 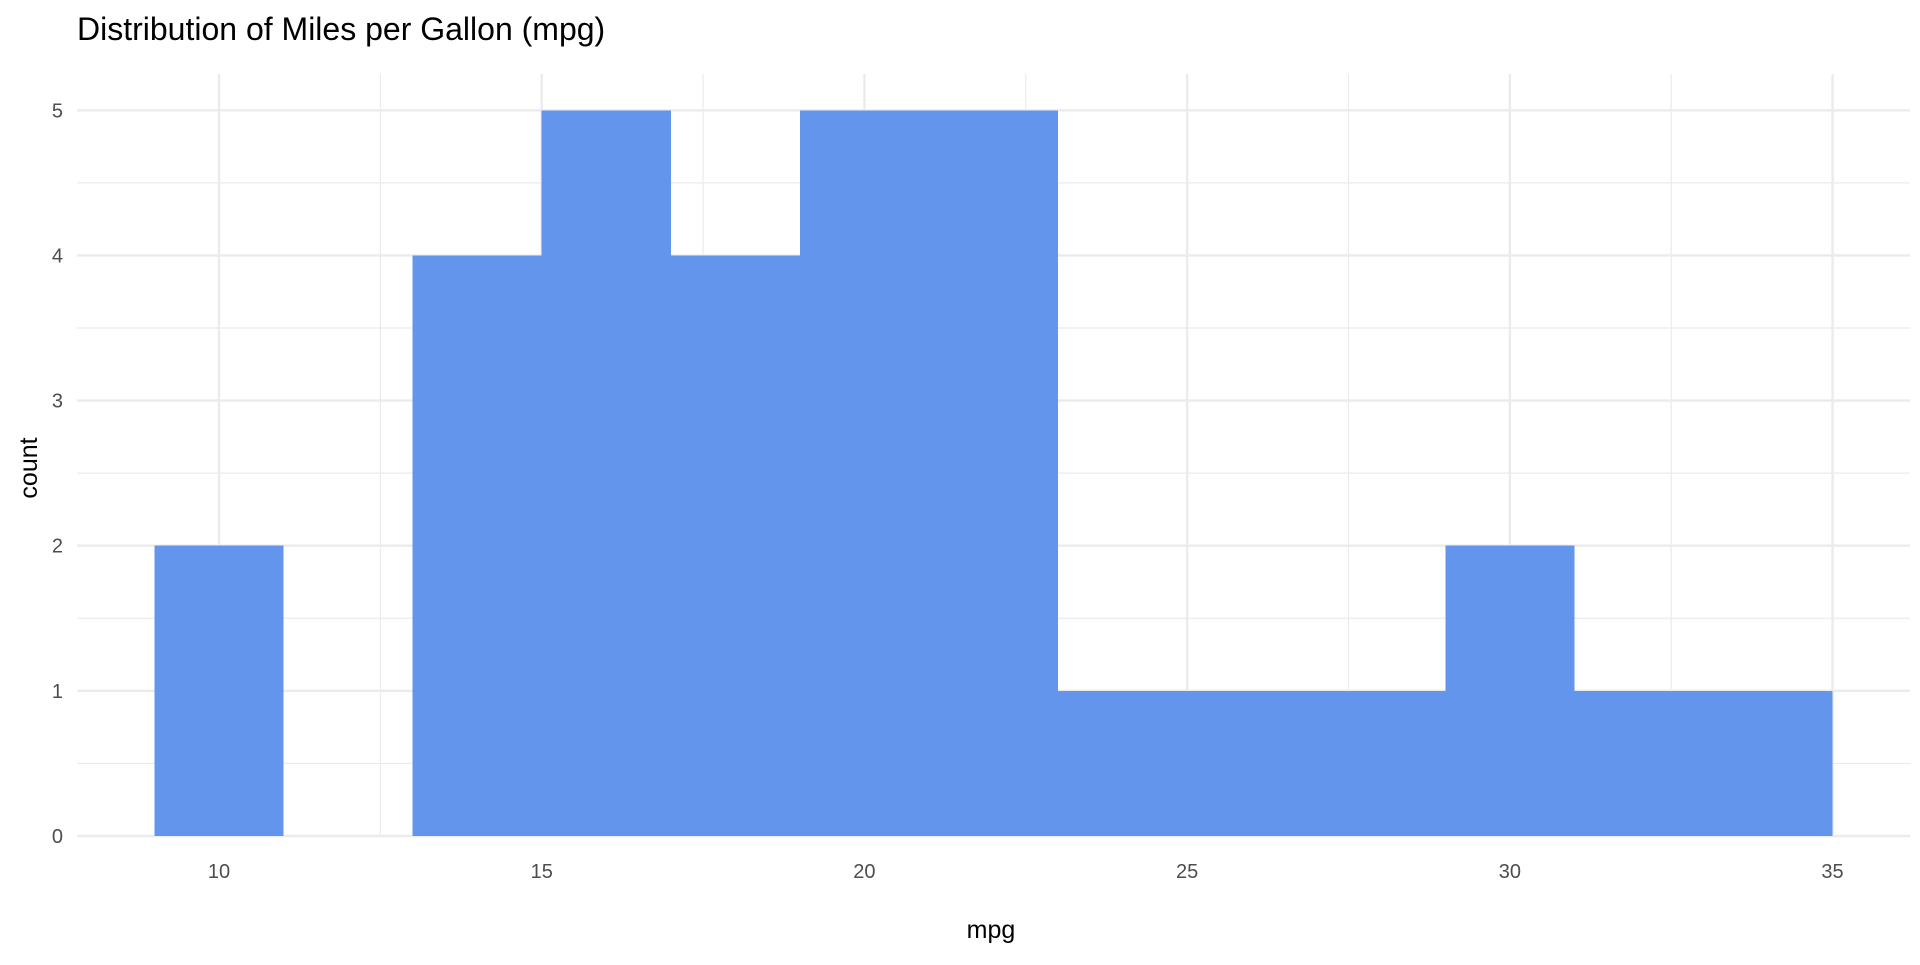 What do you see at coordinates (57, 111) in the screenshot?
I see `y-tick-label: 5` at bounding box center [57, 111].